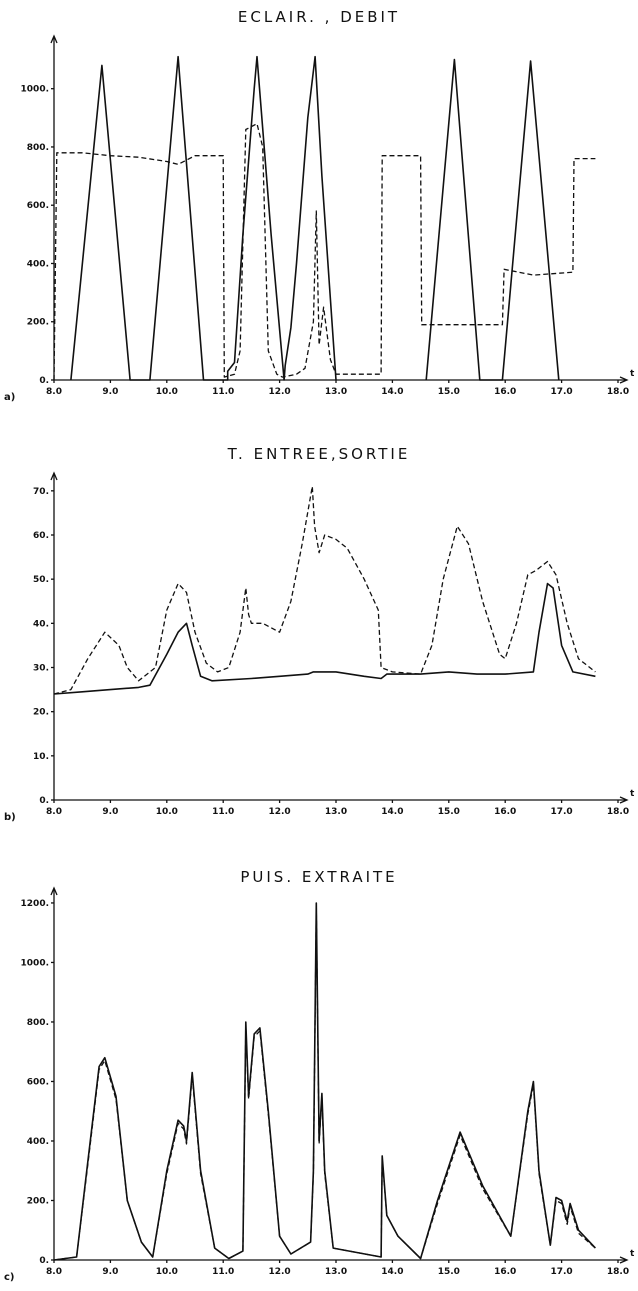 The image size is (638, 1291). What do you see at coordinates (41, 713) in the screenshot?
I see `y-tick-label: 20.` at bounding box center [41, 713].